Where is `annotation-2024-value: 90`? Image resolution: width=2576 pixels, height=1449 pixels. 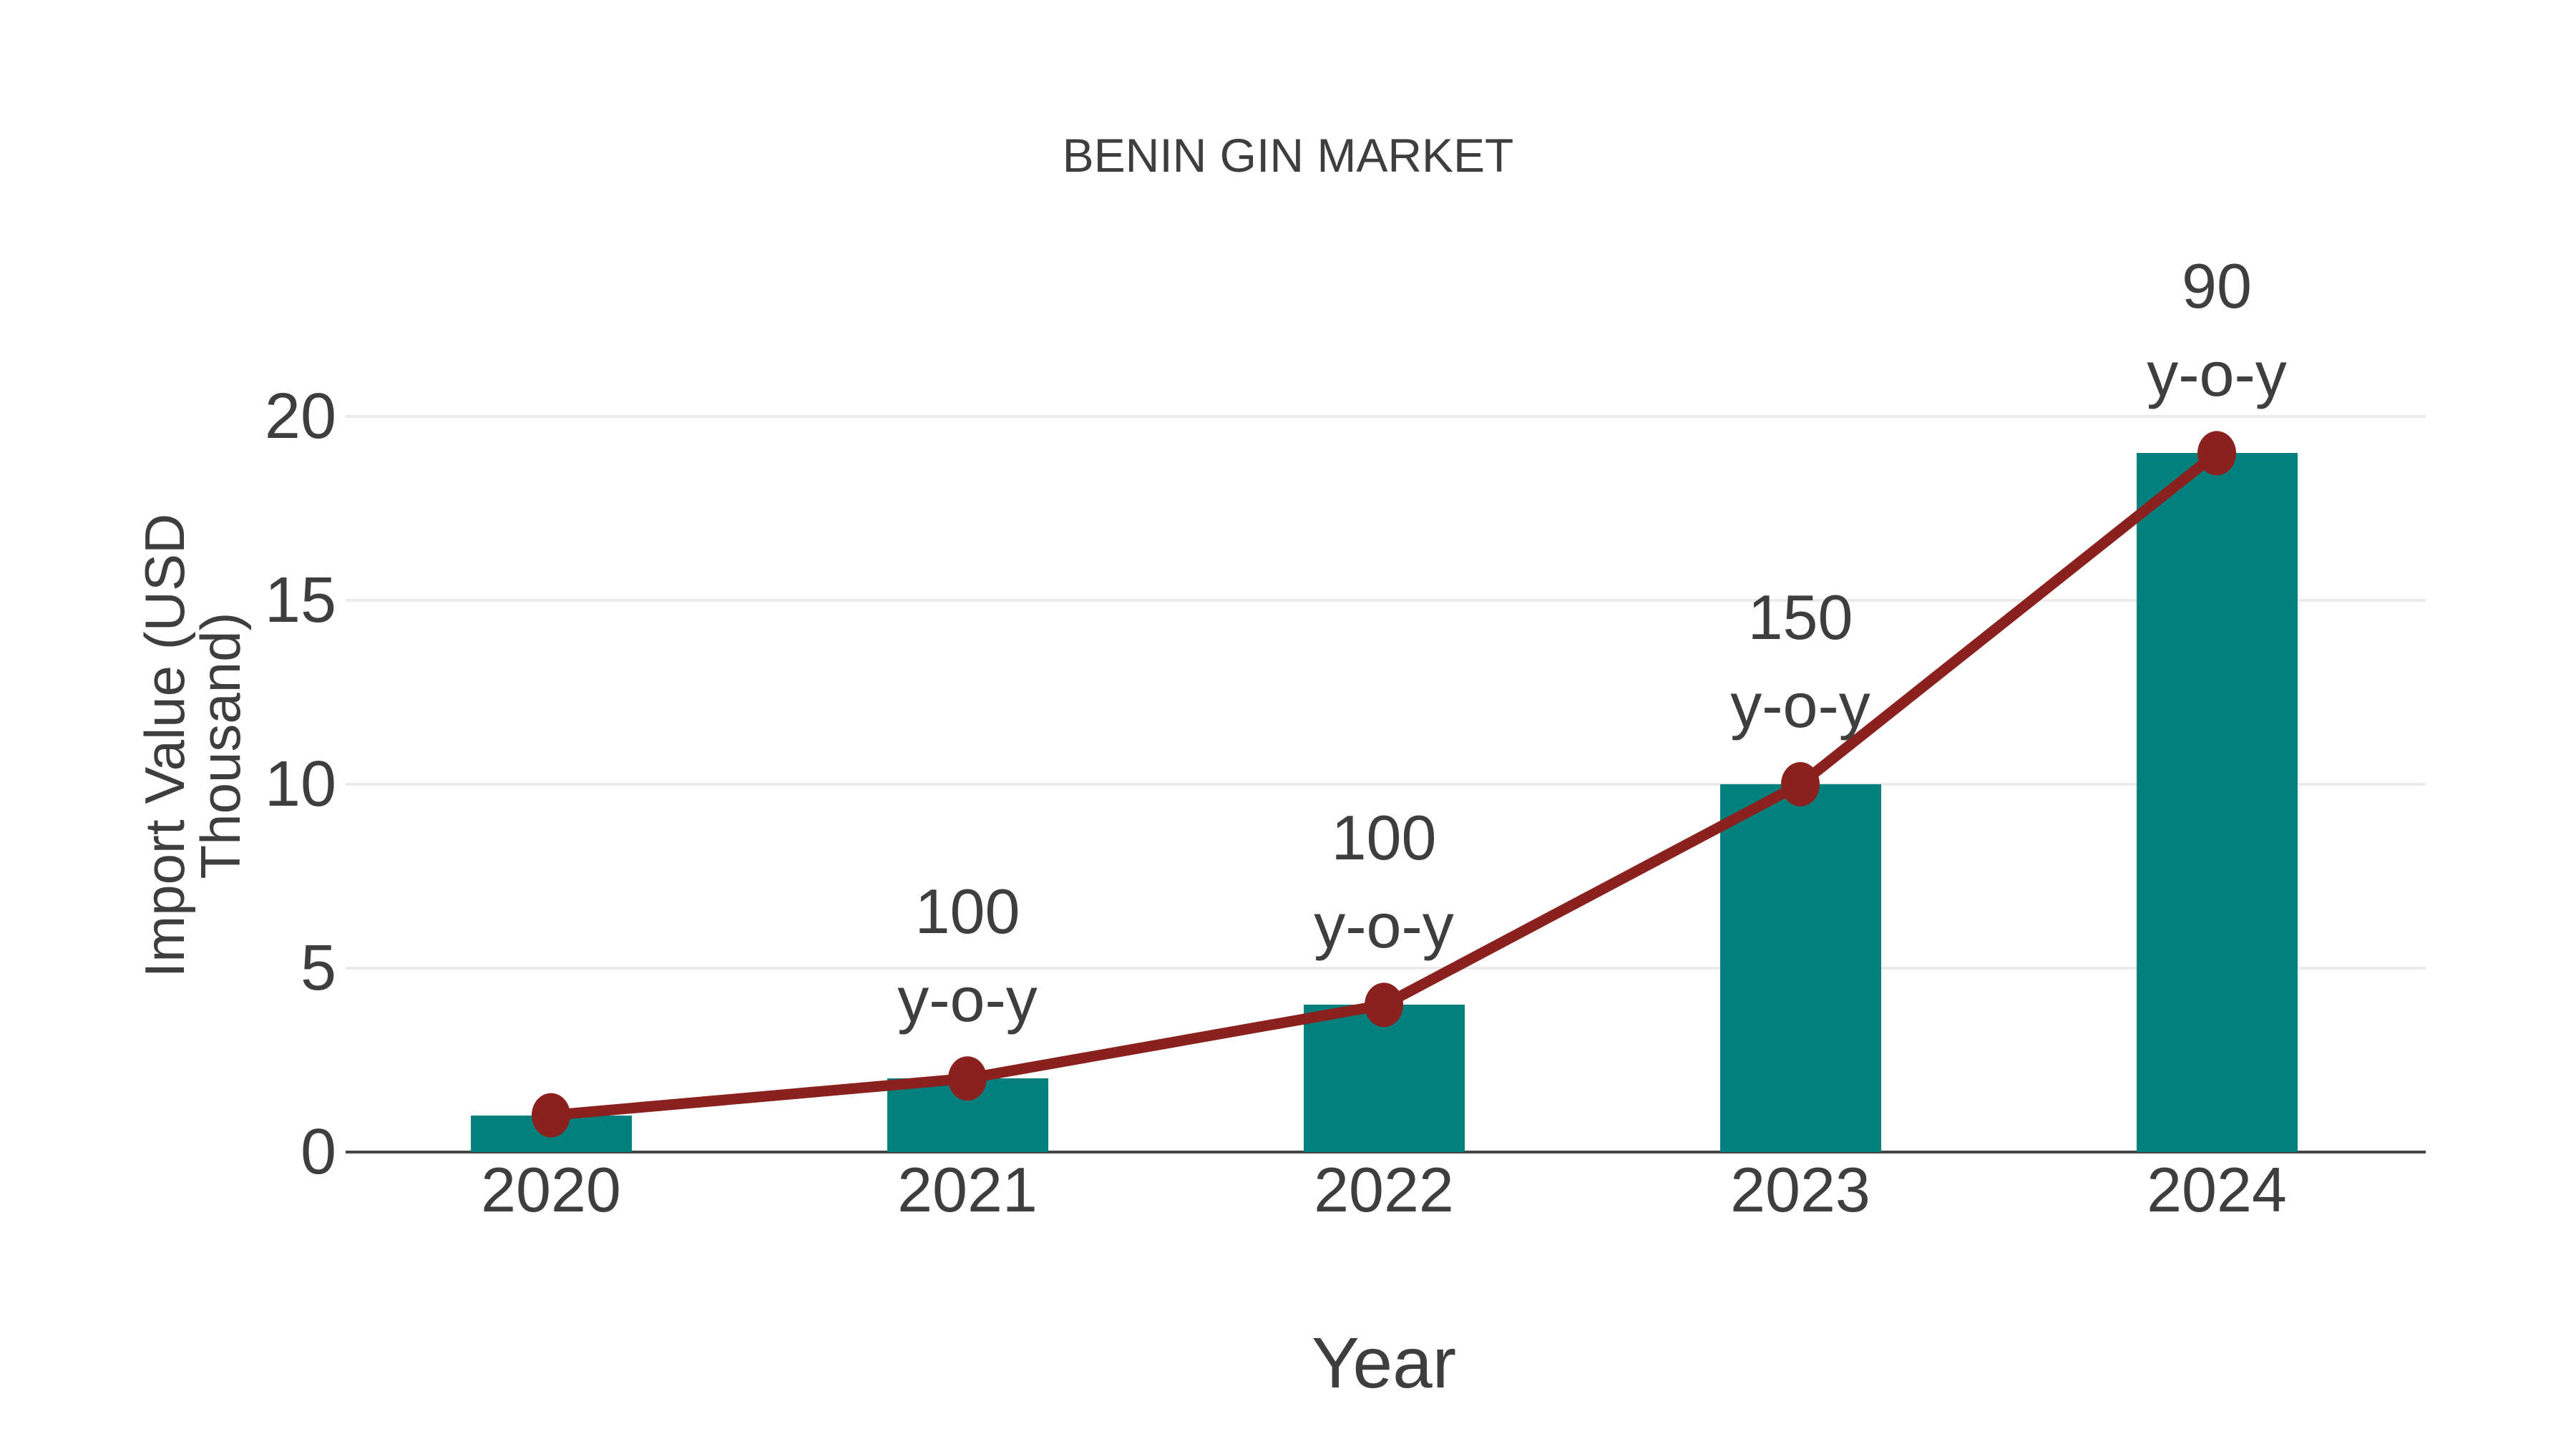 annotation-2024-value: 90 is located at coordinates (2217, 286).